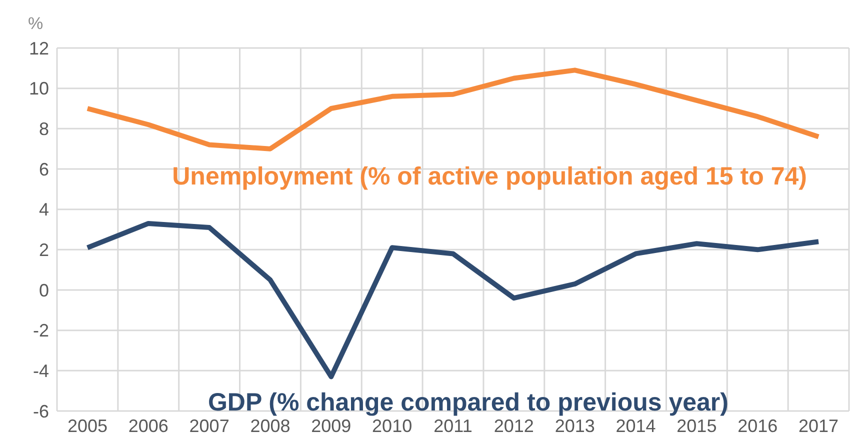 This screenshot has height=441, width=854. Describe the element at coordinates (468, 403) in the screenshot. I see `text: GDP (% change compared to previous year)` at that location.